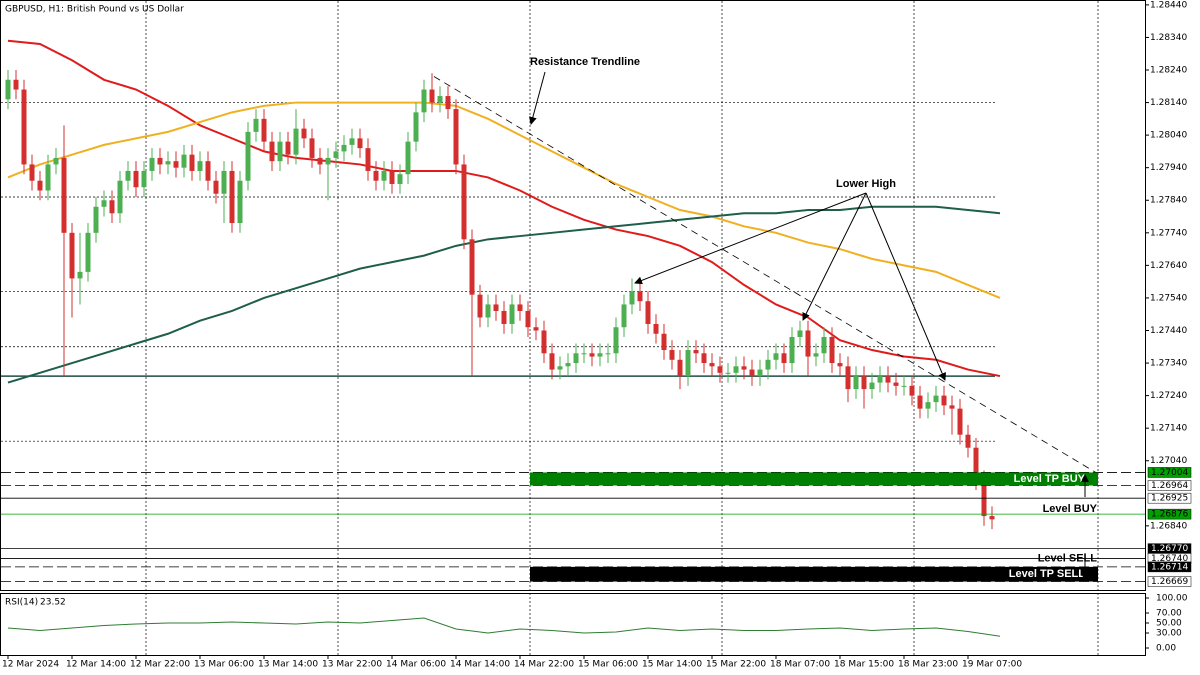  Describe the element at coordinates (1168, 71) in the screenshot. I see `y-tick-label: 1.28240` at that location.